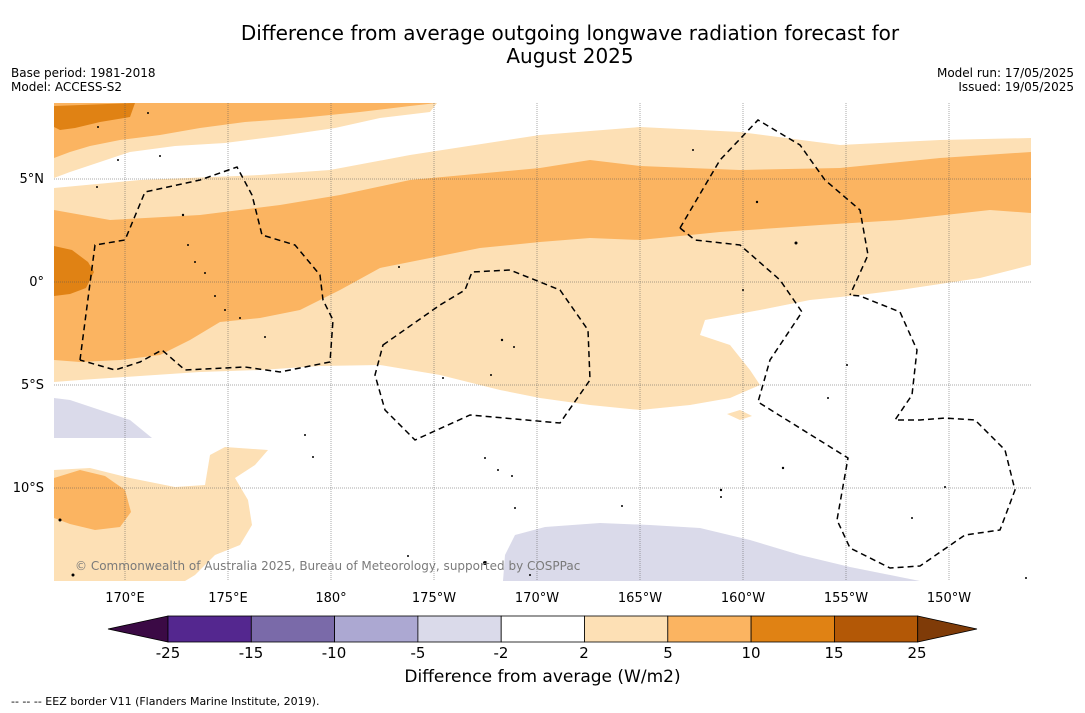 The image size is (1085, 713). What do you see at coordinates (743, 598) in the screenshot?
I see `lon-label: 160°W` at bounding box center [743, 598].